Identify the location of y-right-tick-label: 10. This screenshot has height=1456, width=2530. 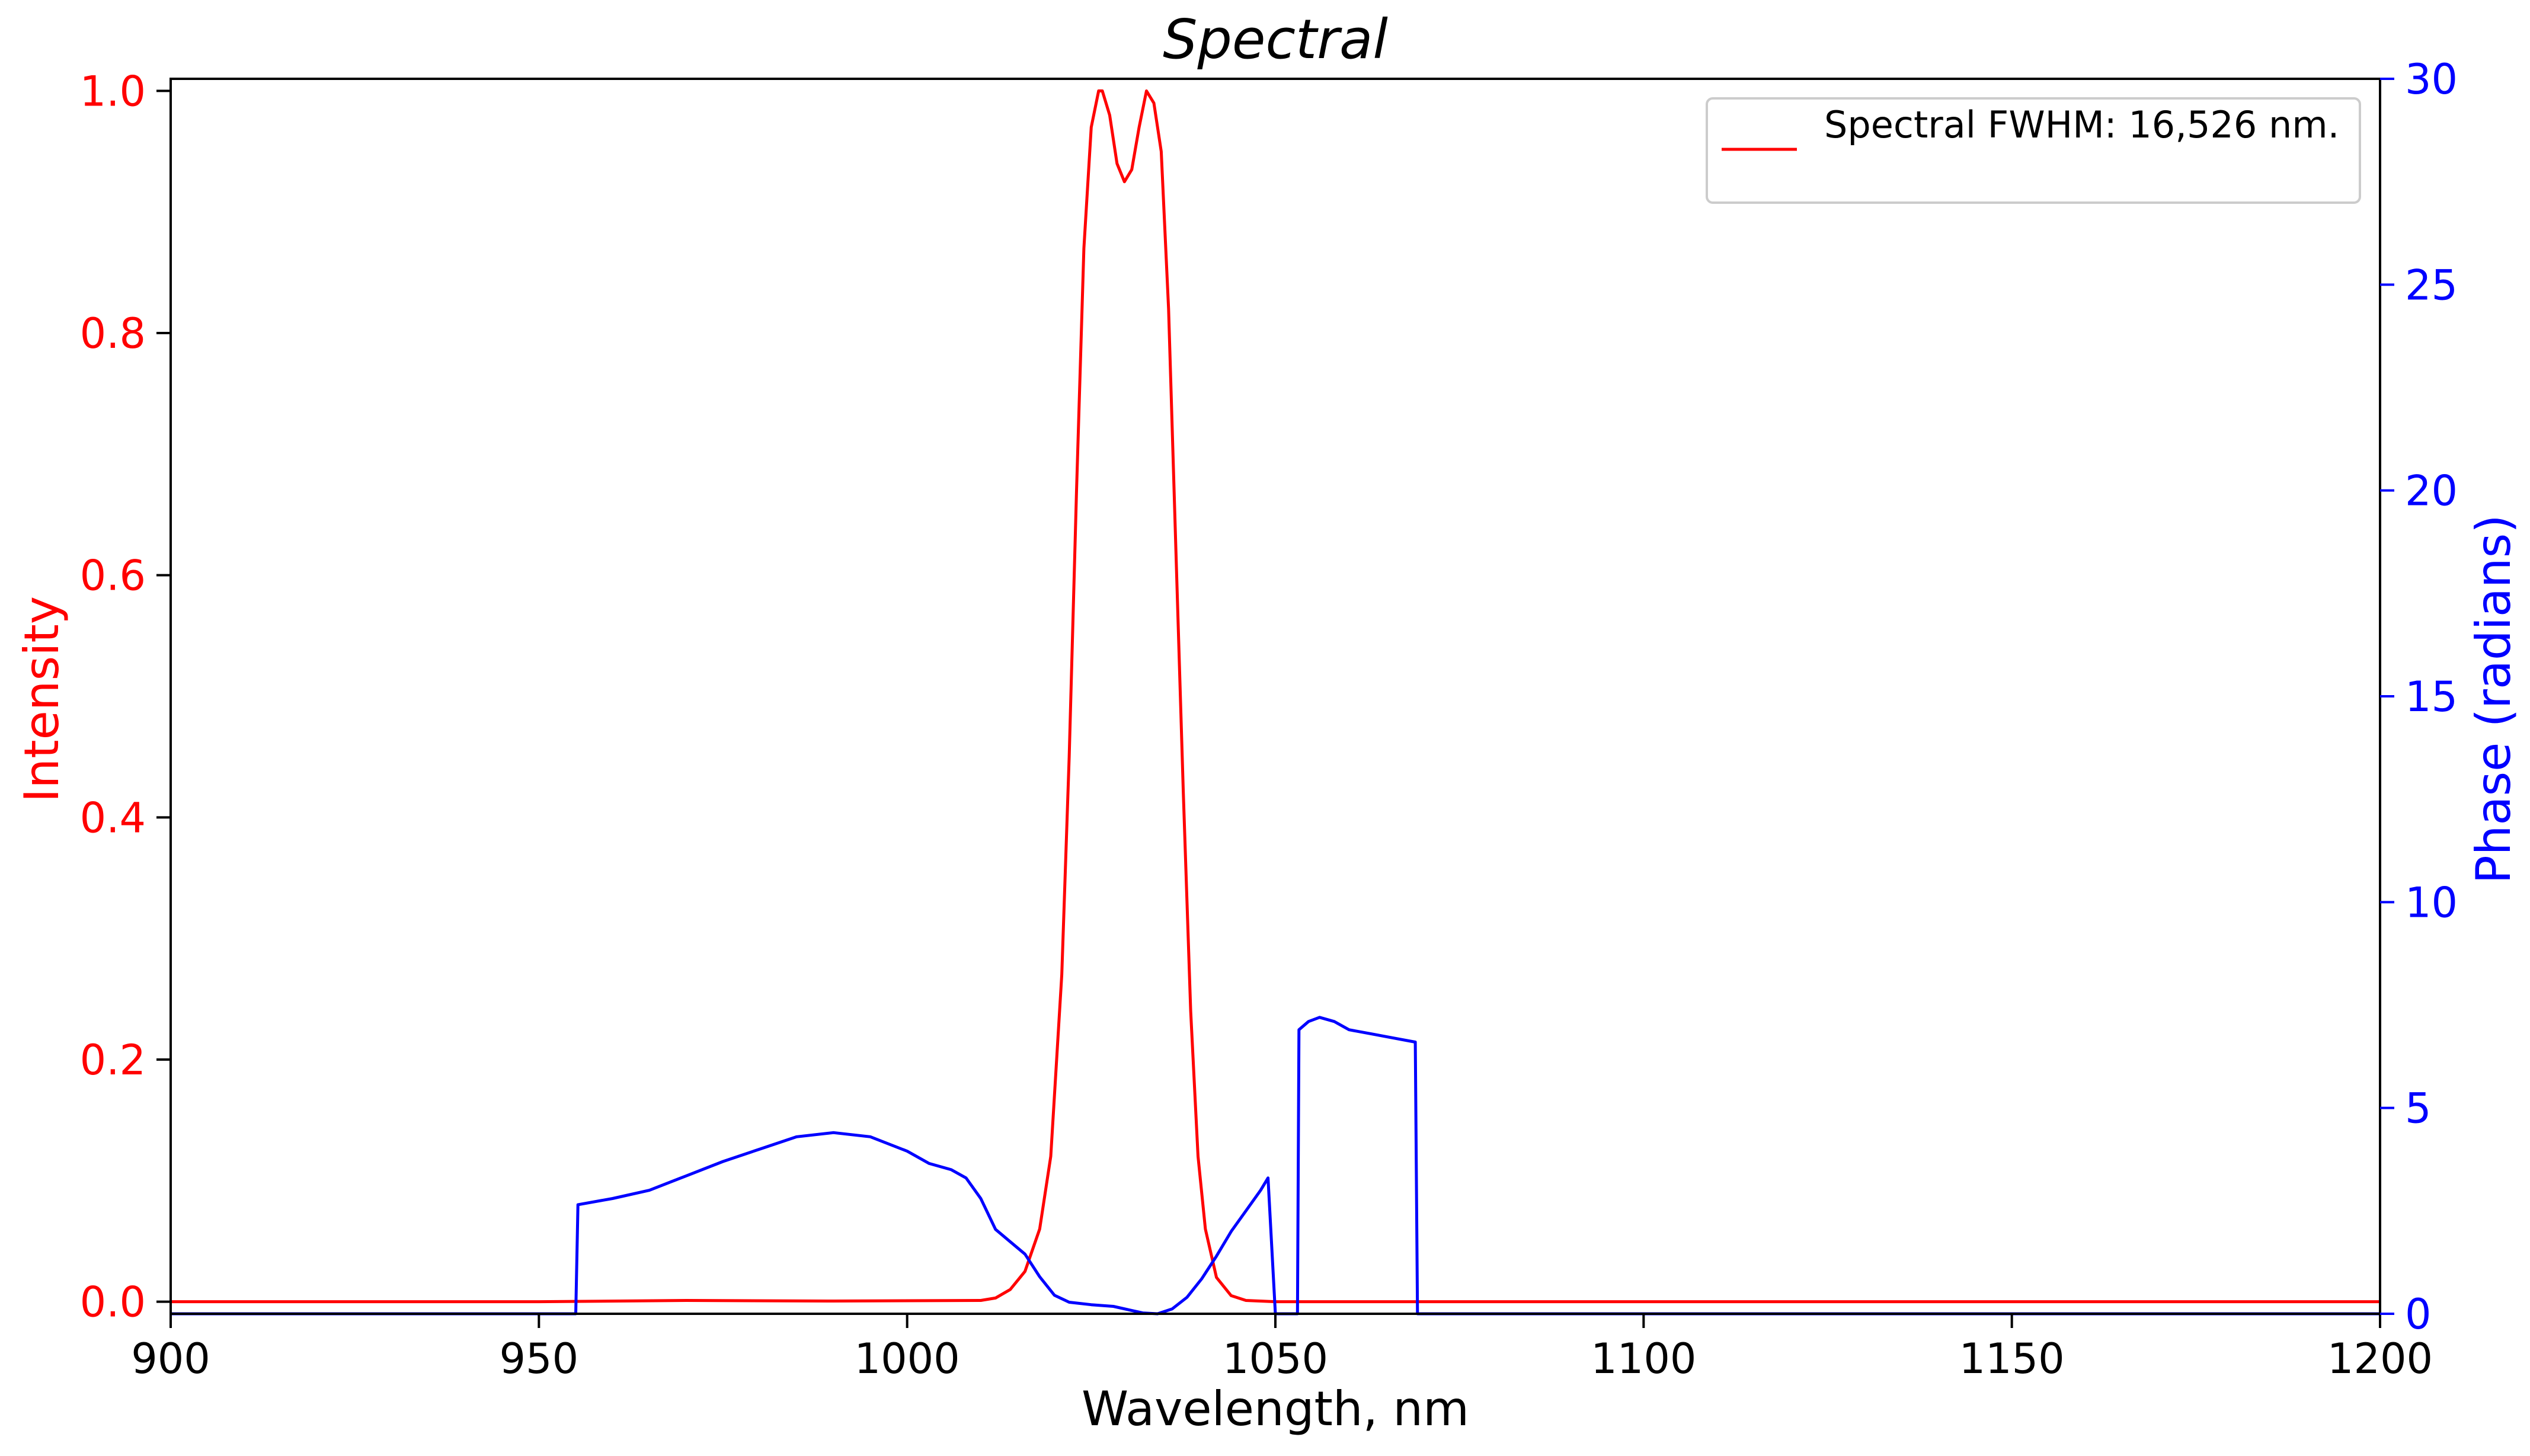
(2431, 902).